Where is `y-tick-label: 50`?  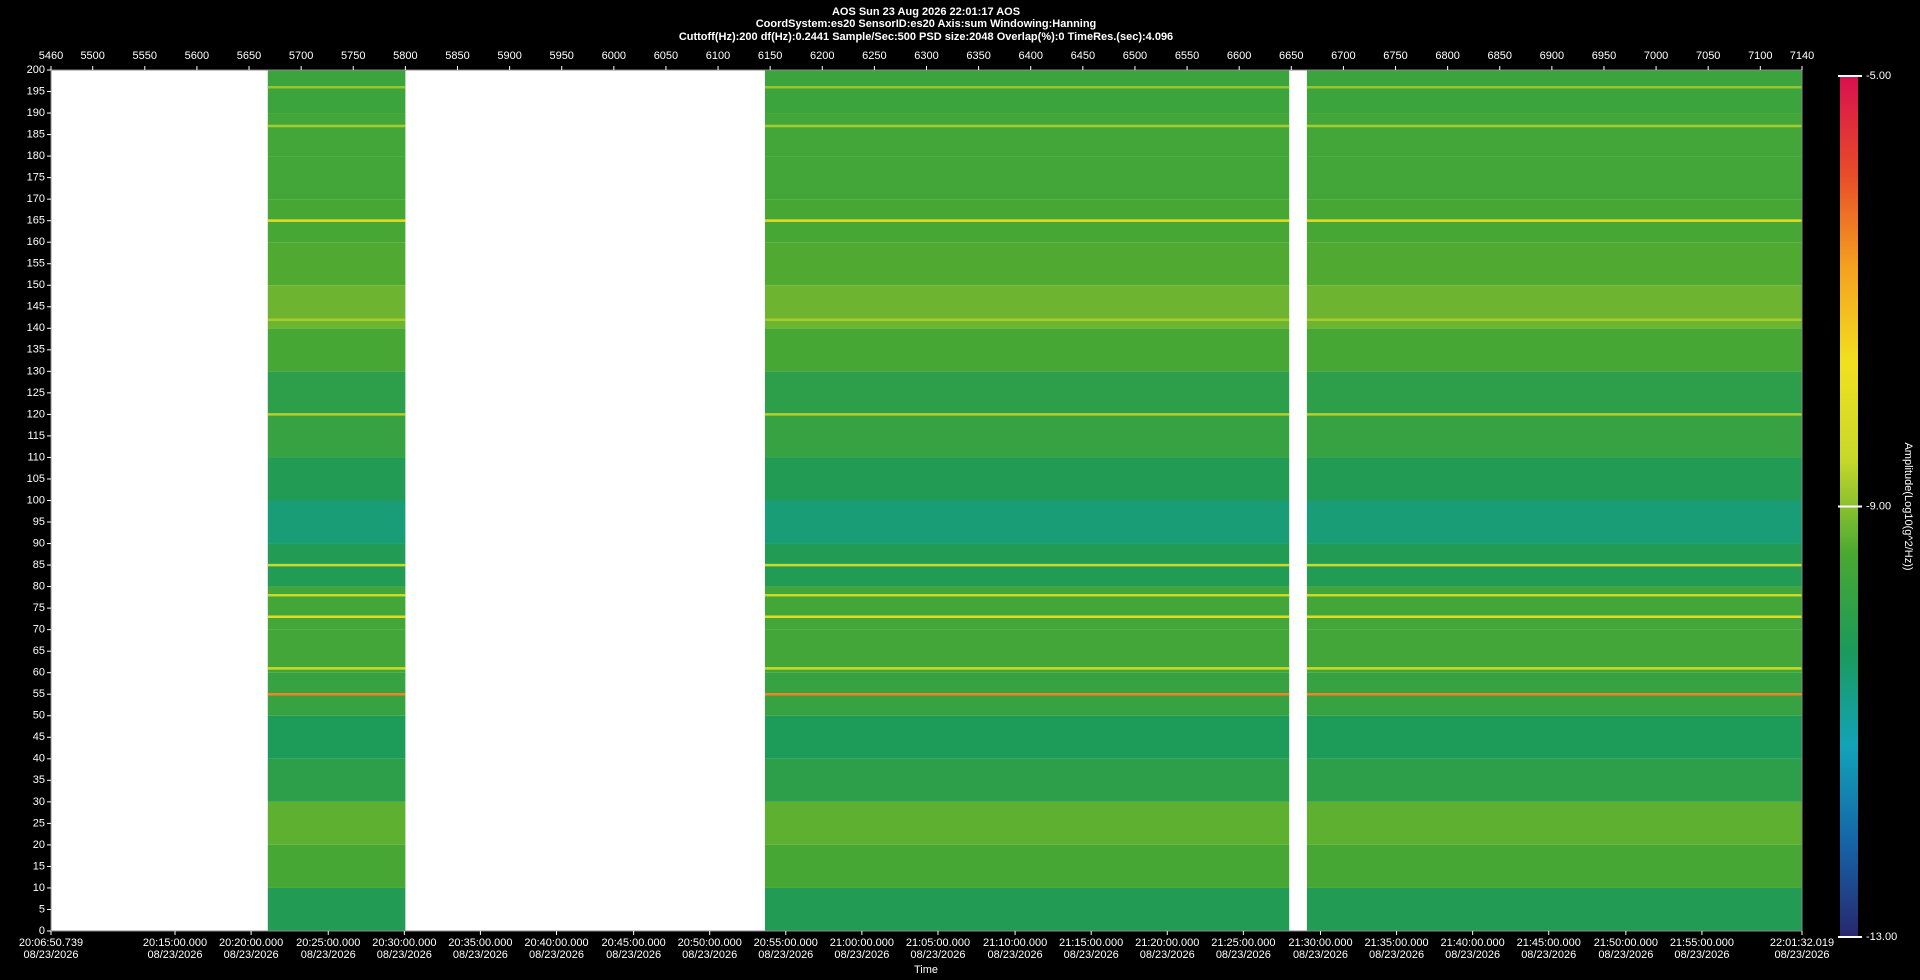
y-tick-label: 50 is located at coordinates (39, 716).